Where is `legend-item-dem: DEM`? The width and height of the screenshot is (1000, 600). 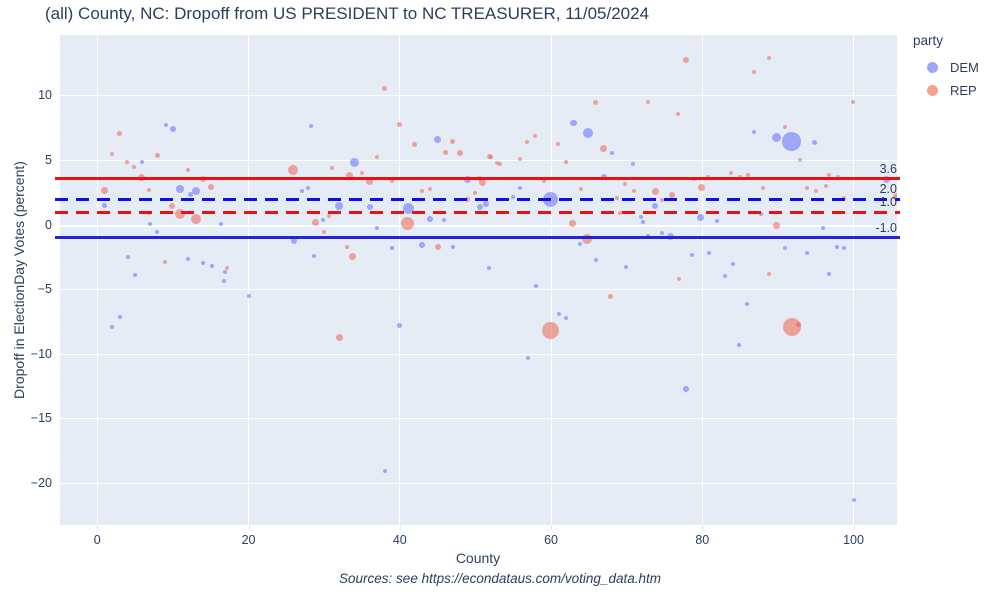
legend-item-dem: DEM is located at coordinates (950, 67).